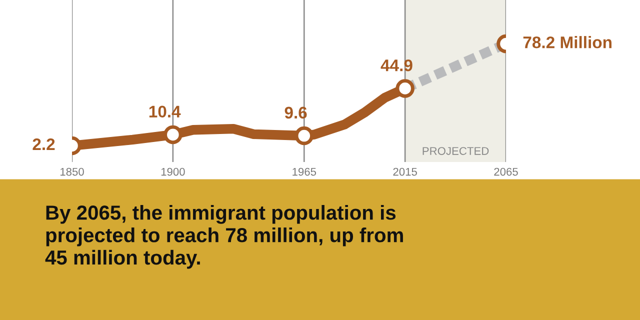  I want to click on data-label: 9.6, so click(295, 112).